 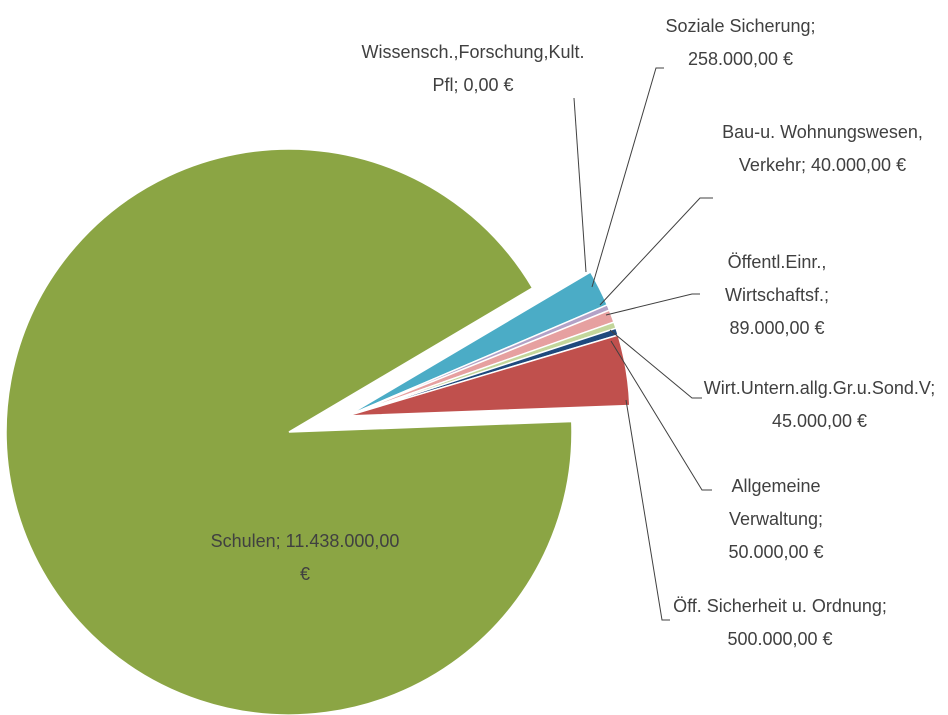 I want to click on label-value: 0,00 €, so click(x=488, y=85).